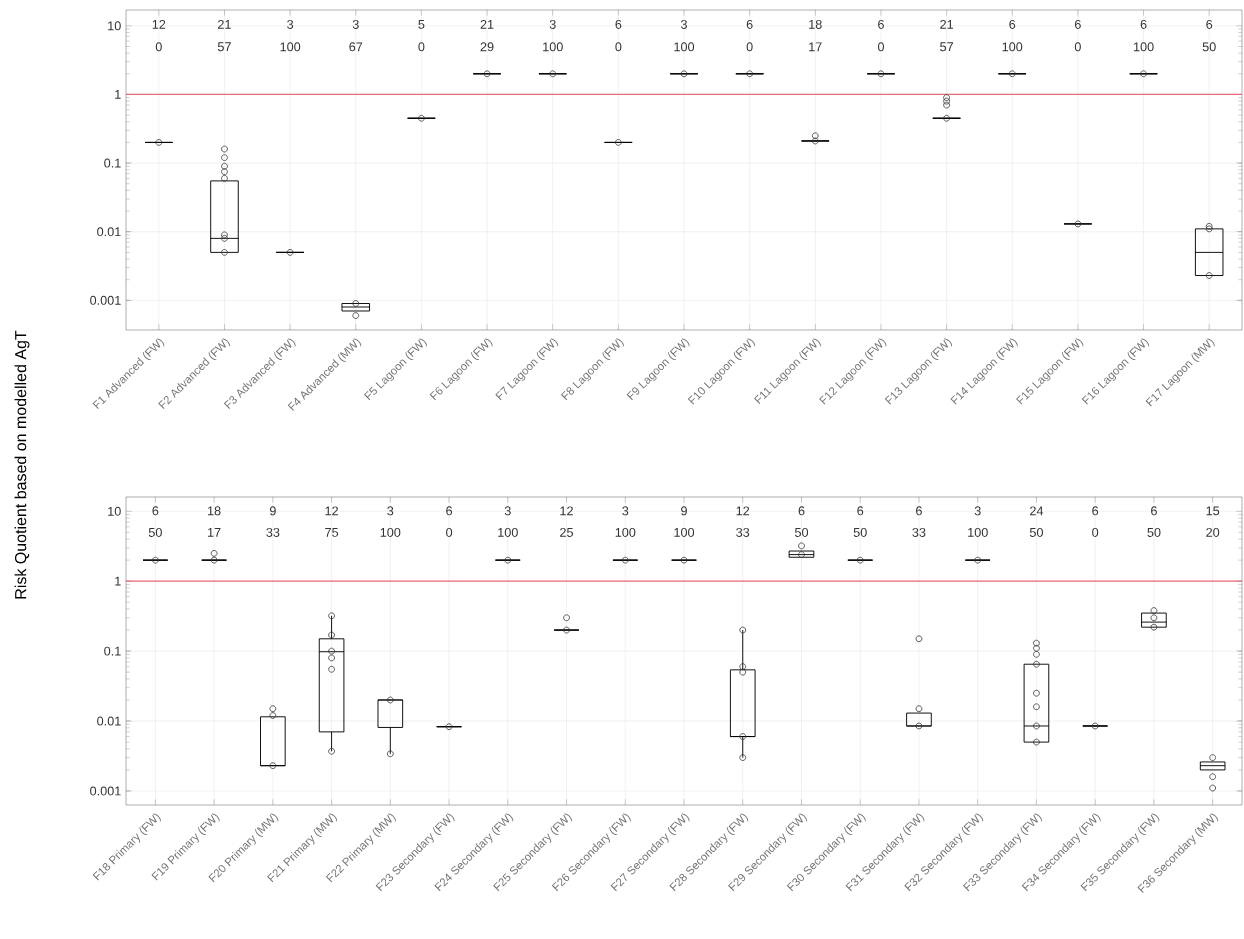 This screenshot has width=1244, height=939. Describe the element at coordinates (567, 532) in the screenshot. I see `annotation: 25` at that location.